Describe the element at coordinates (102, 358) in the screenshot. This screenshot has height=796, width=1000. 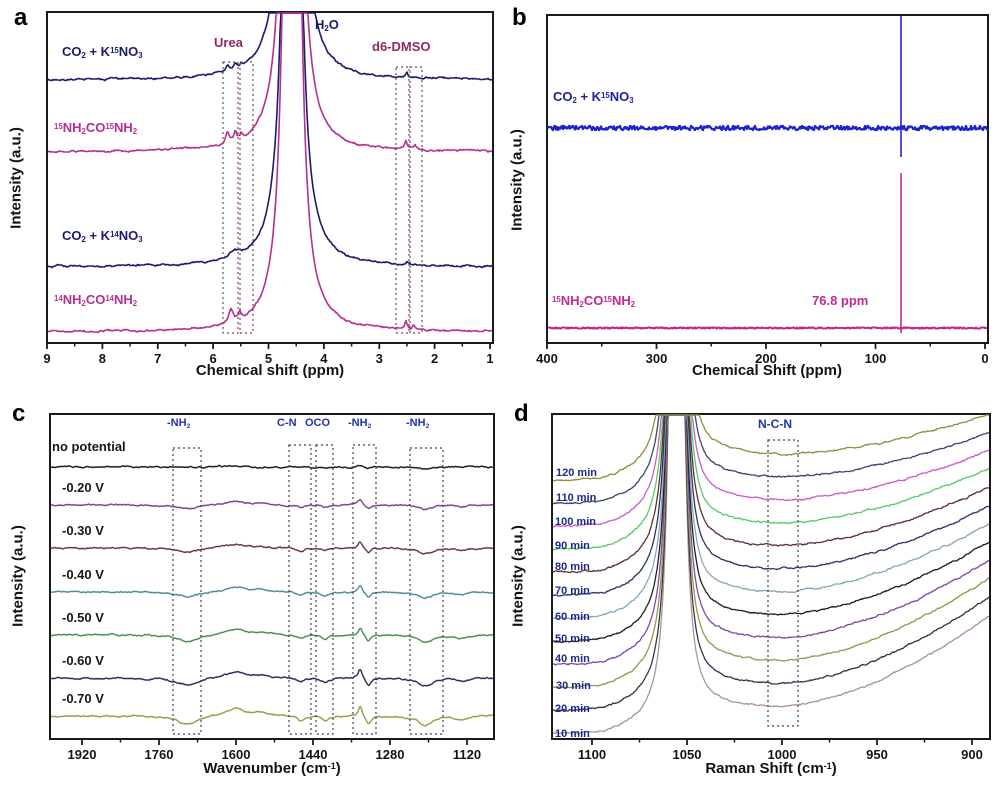
I see `x-tick-label: 8` at that location.